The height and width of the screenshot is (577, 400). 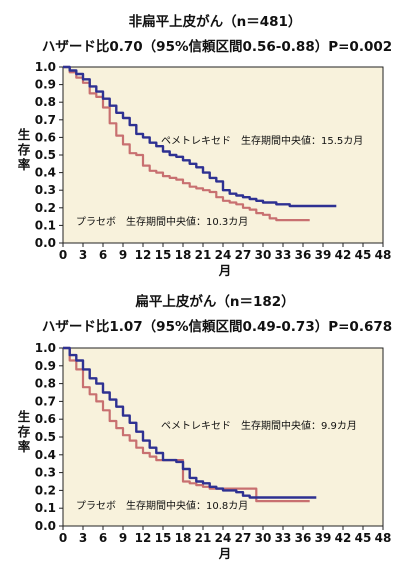 I want to click on series-annotation-placebo: プラセボ 生存期間中央値：10.3カ月, so click(x=162, y=221).